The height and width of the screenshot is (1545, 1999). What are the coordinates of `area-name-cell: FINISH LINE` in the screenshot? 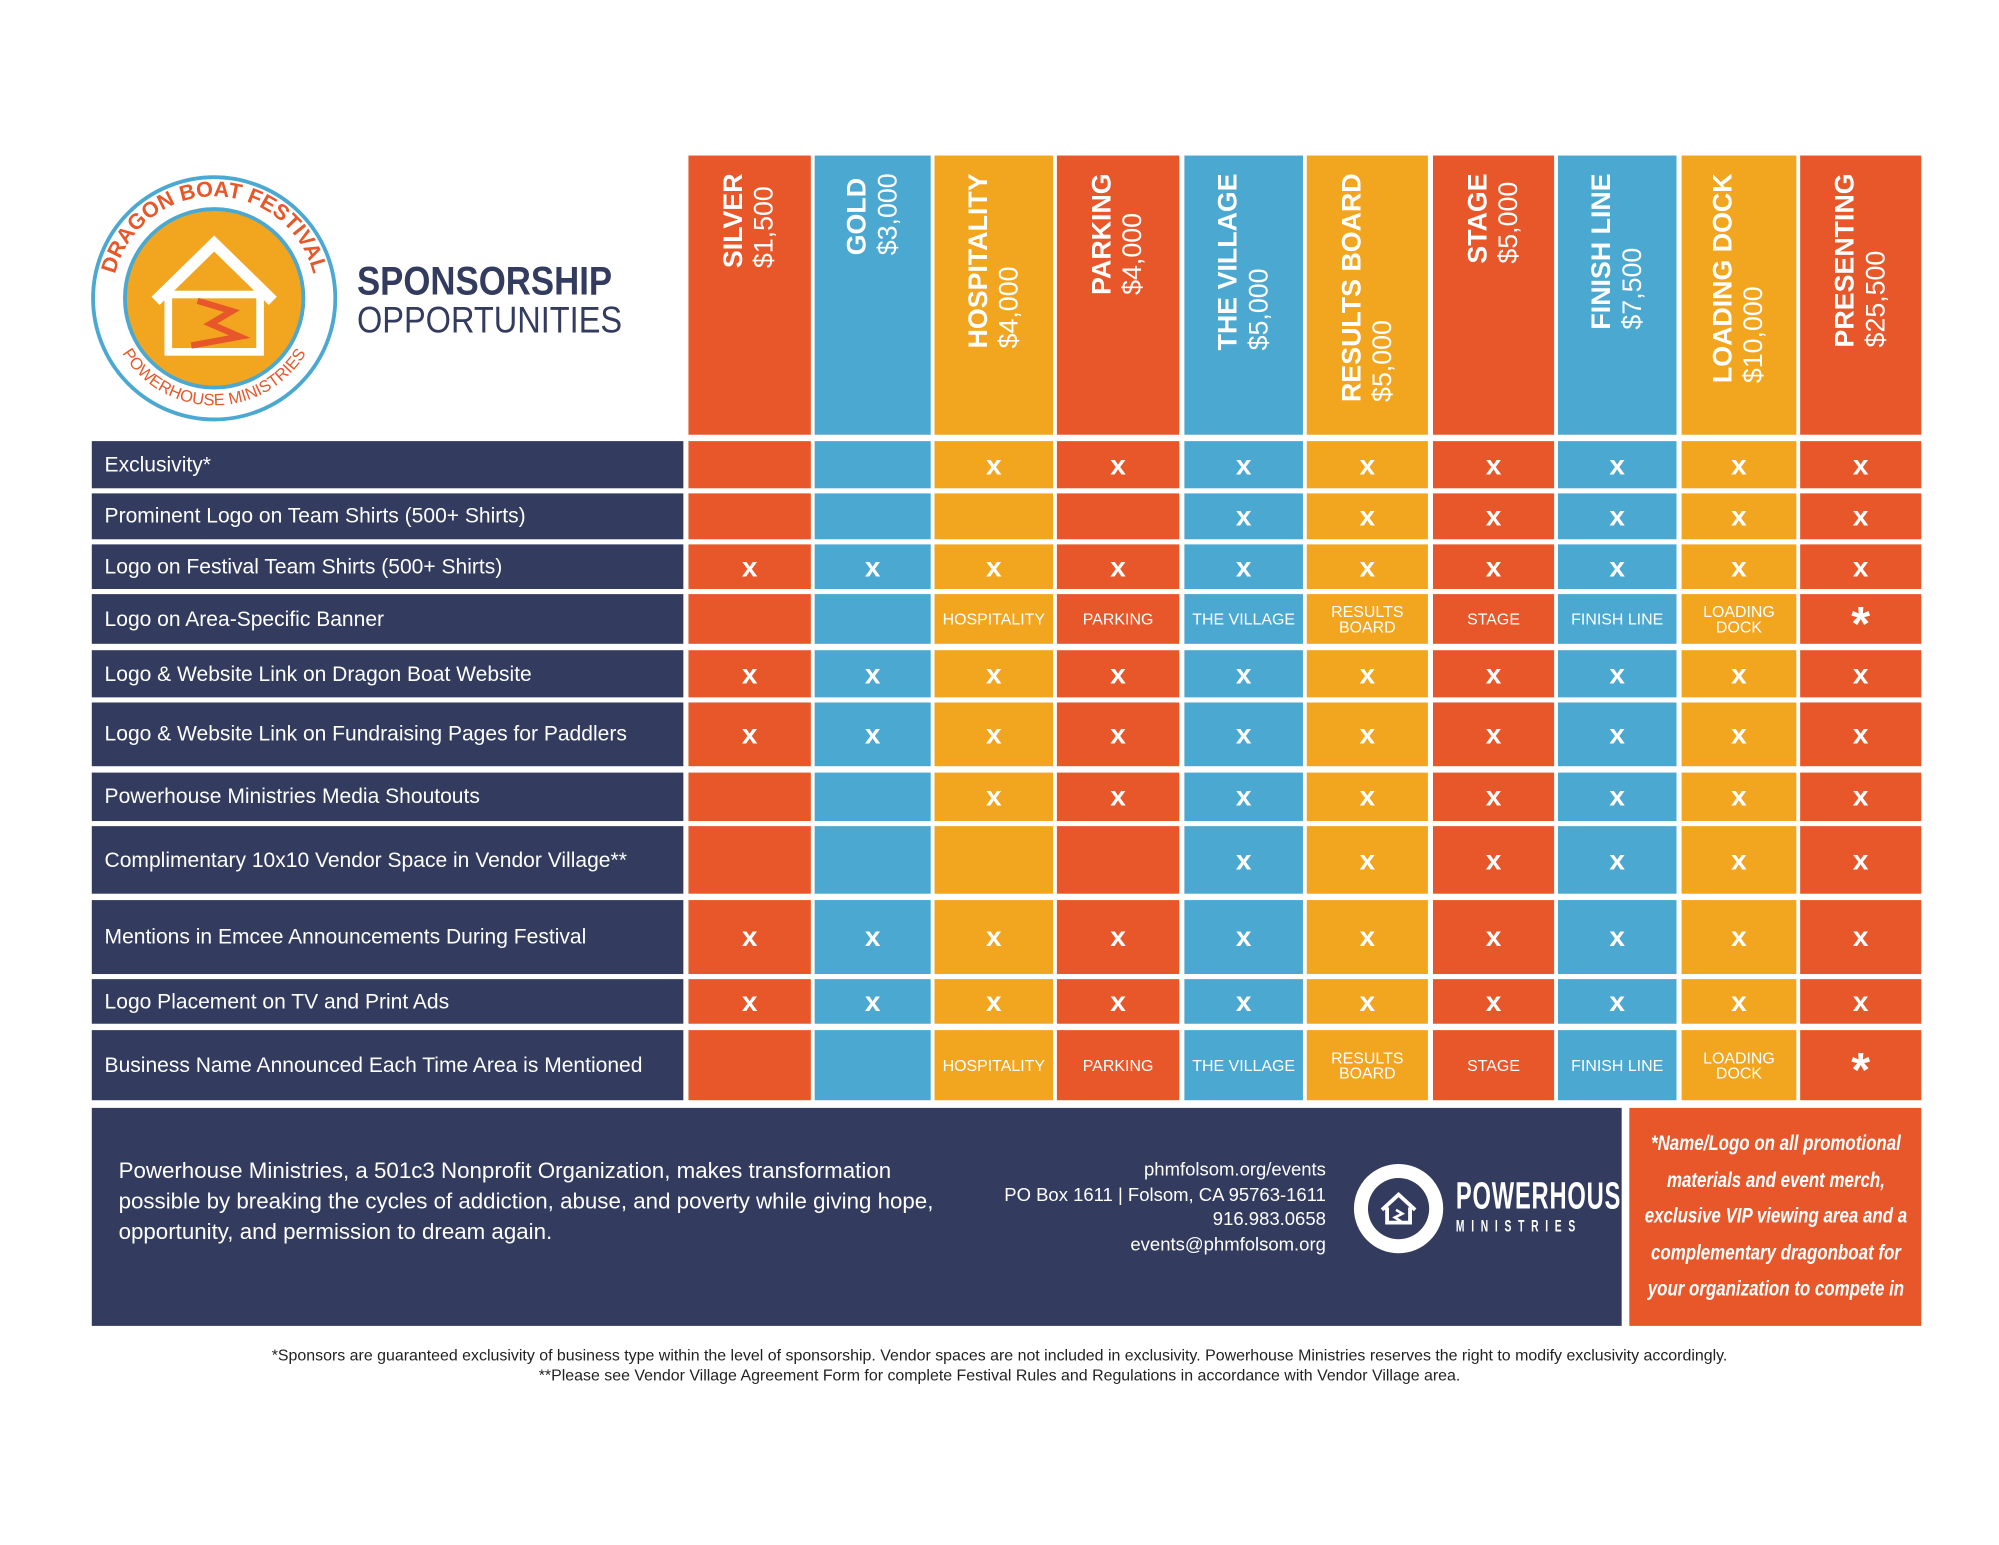 It's located at (1617, 619).